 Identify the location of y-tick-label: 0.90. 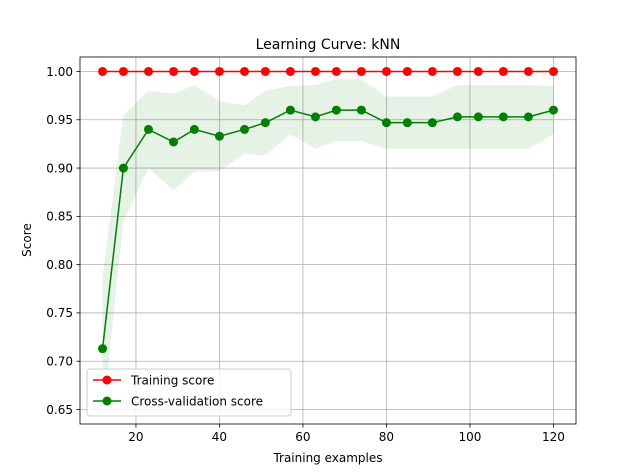
(59, 168).